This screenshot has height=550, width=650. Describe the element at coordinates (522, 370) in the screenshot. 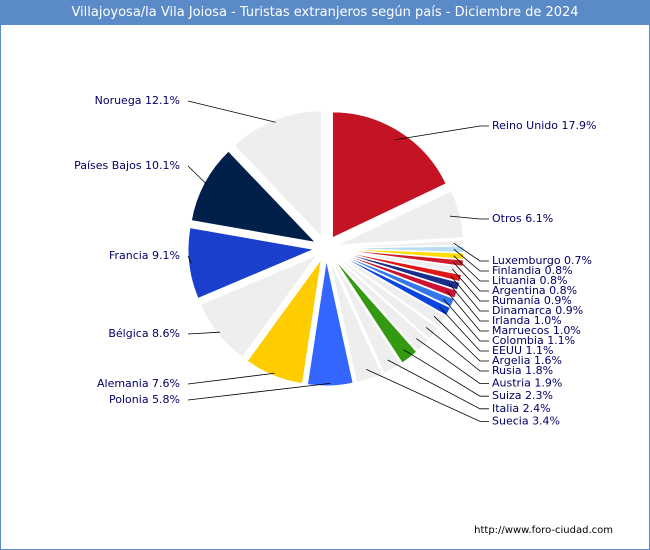

I see `label-rusia: Rusia 1.8%` at that location.